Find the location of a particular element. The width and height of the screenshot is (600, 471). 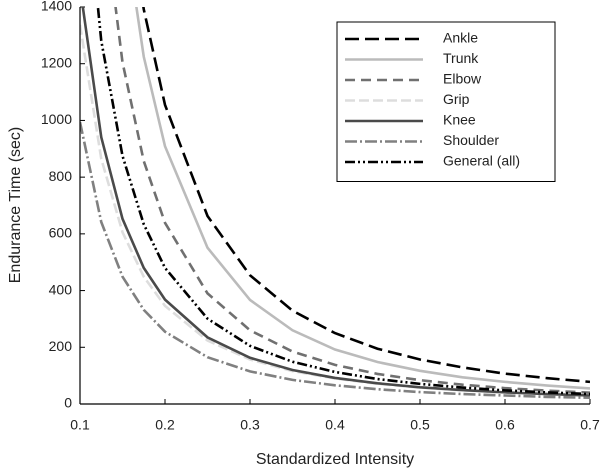

x-tick-label: 0.6 is located at coordinates (505, 425).